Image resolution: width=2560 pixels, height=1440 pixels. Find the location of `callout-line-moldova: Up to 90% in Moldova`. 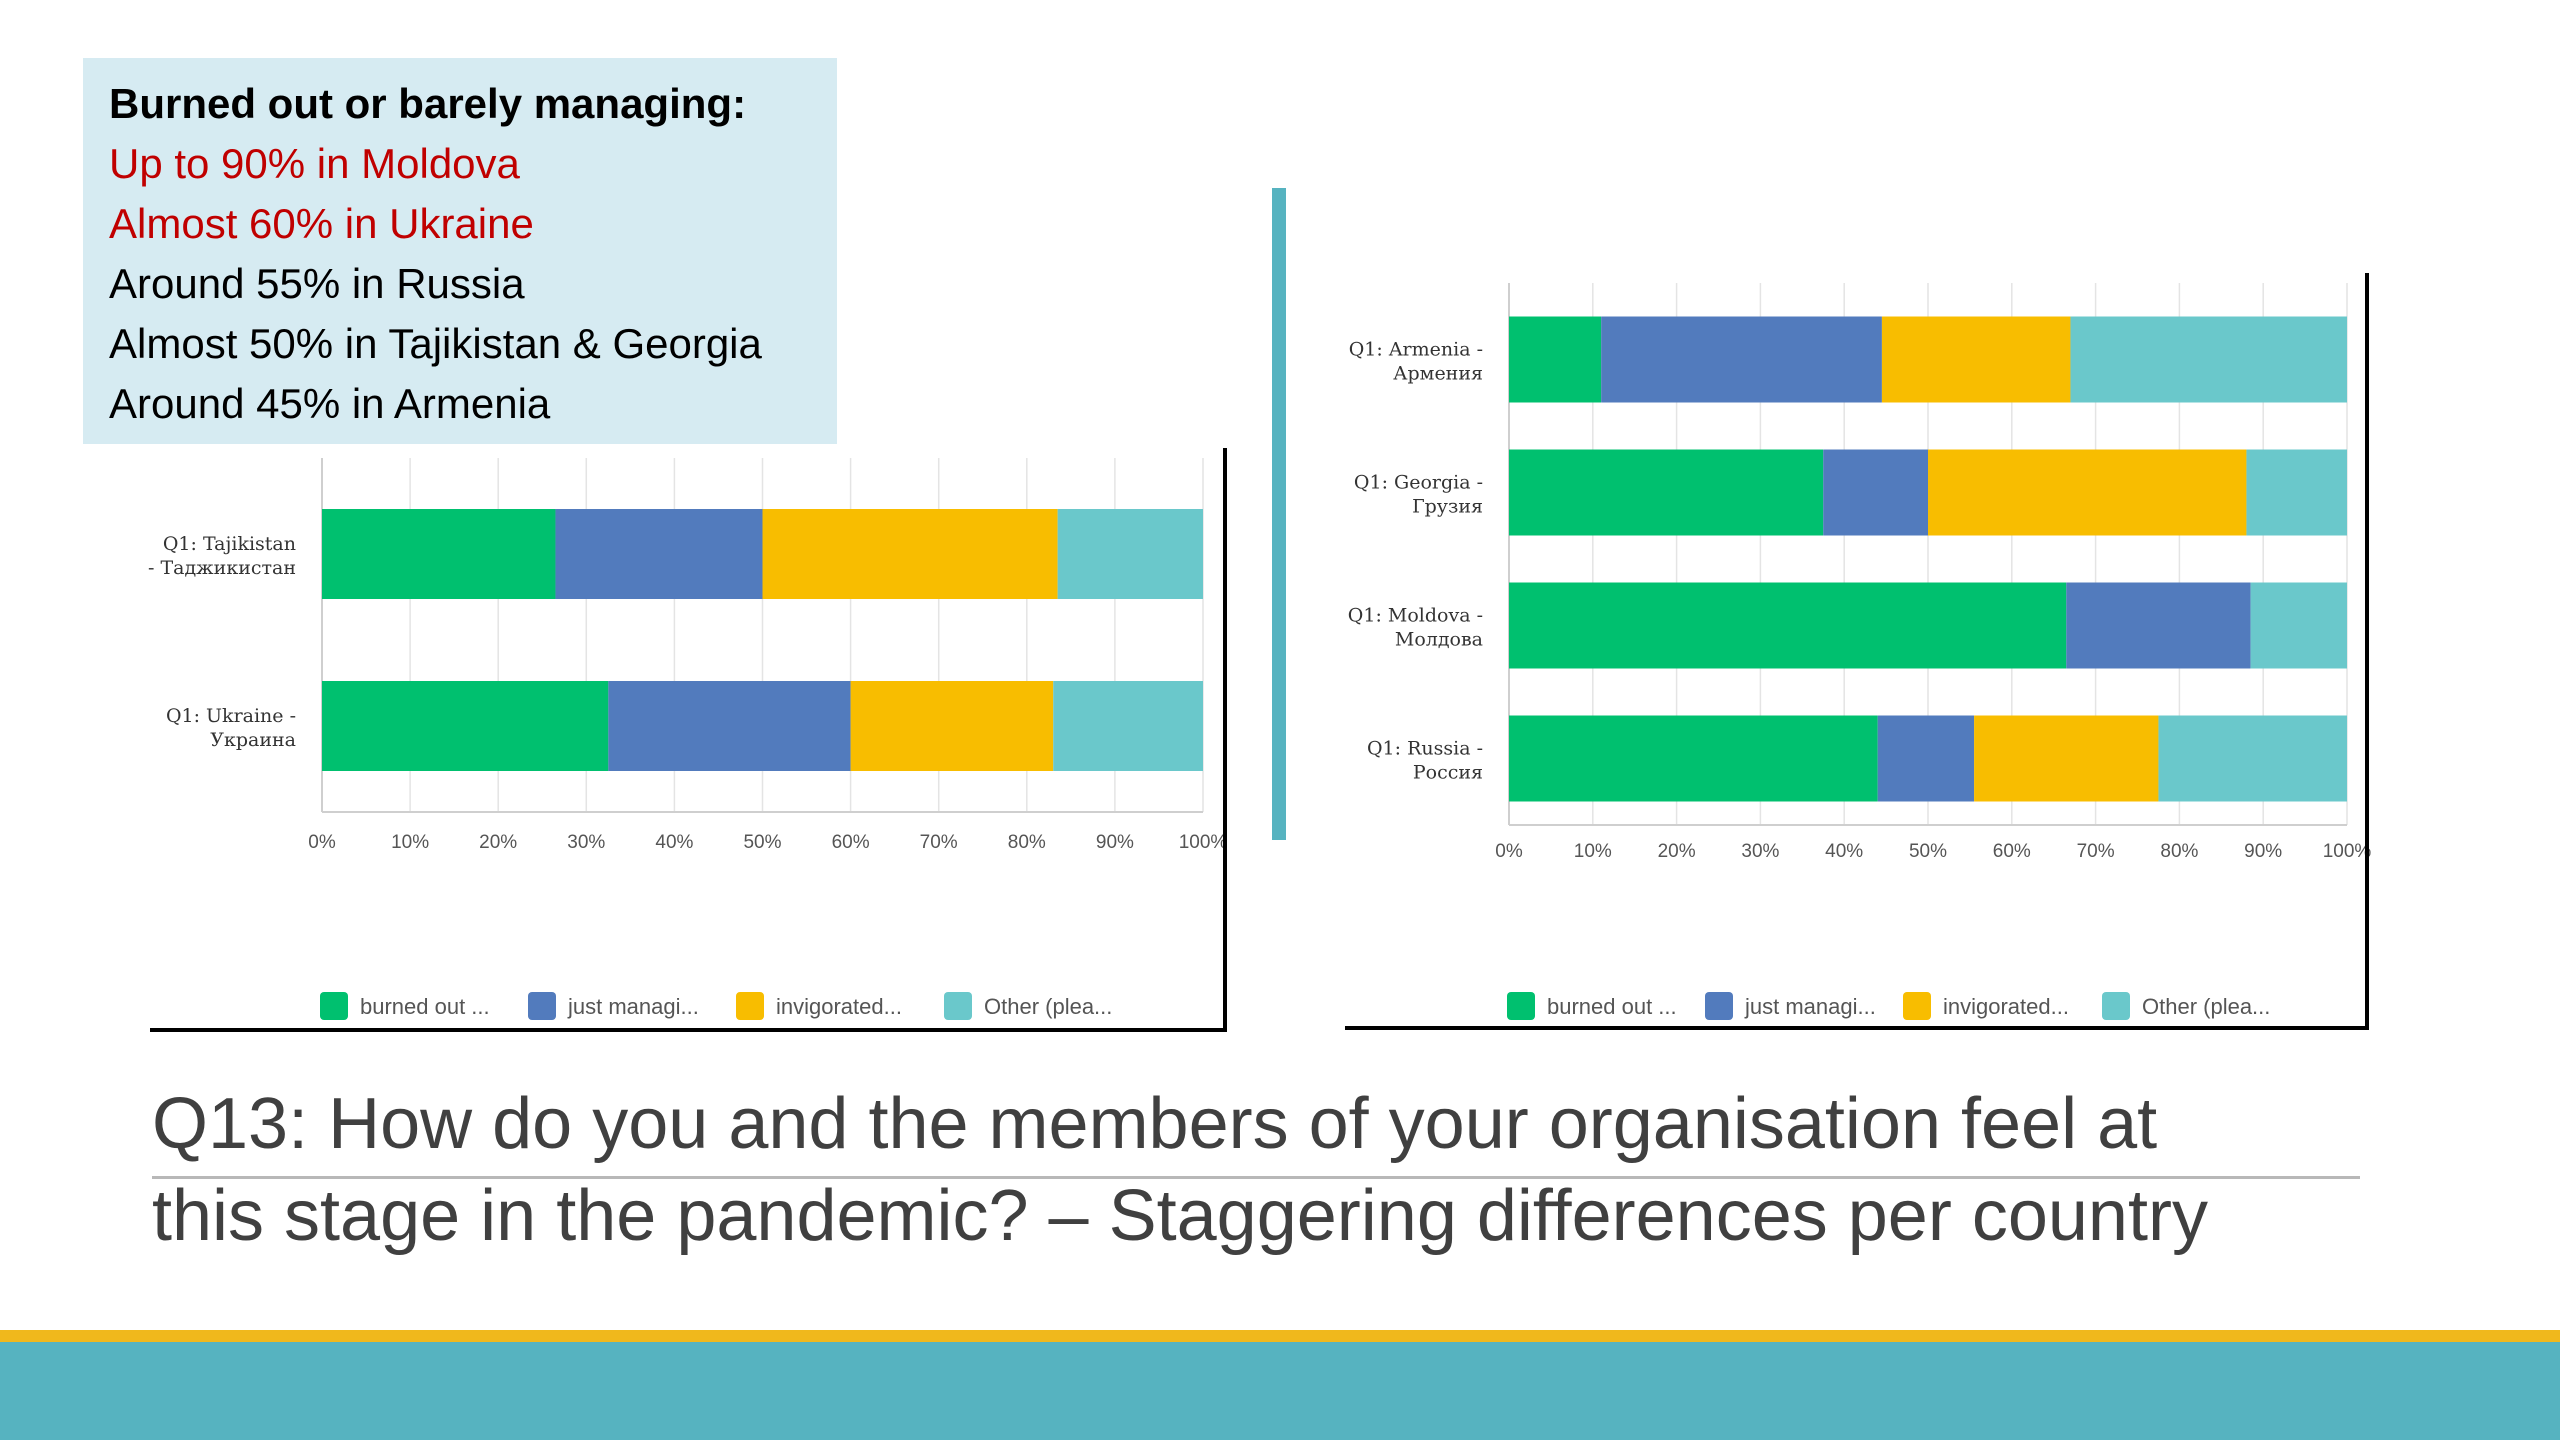

callout-line-moldova: Up to 90% in Moldova is located at coordinates (314, 163).